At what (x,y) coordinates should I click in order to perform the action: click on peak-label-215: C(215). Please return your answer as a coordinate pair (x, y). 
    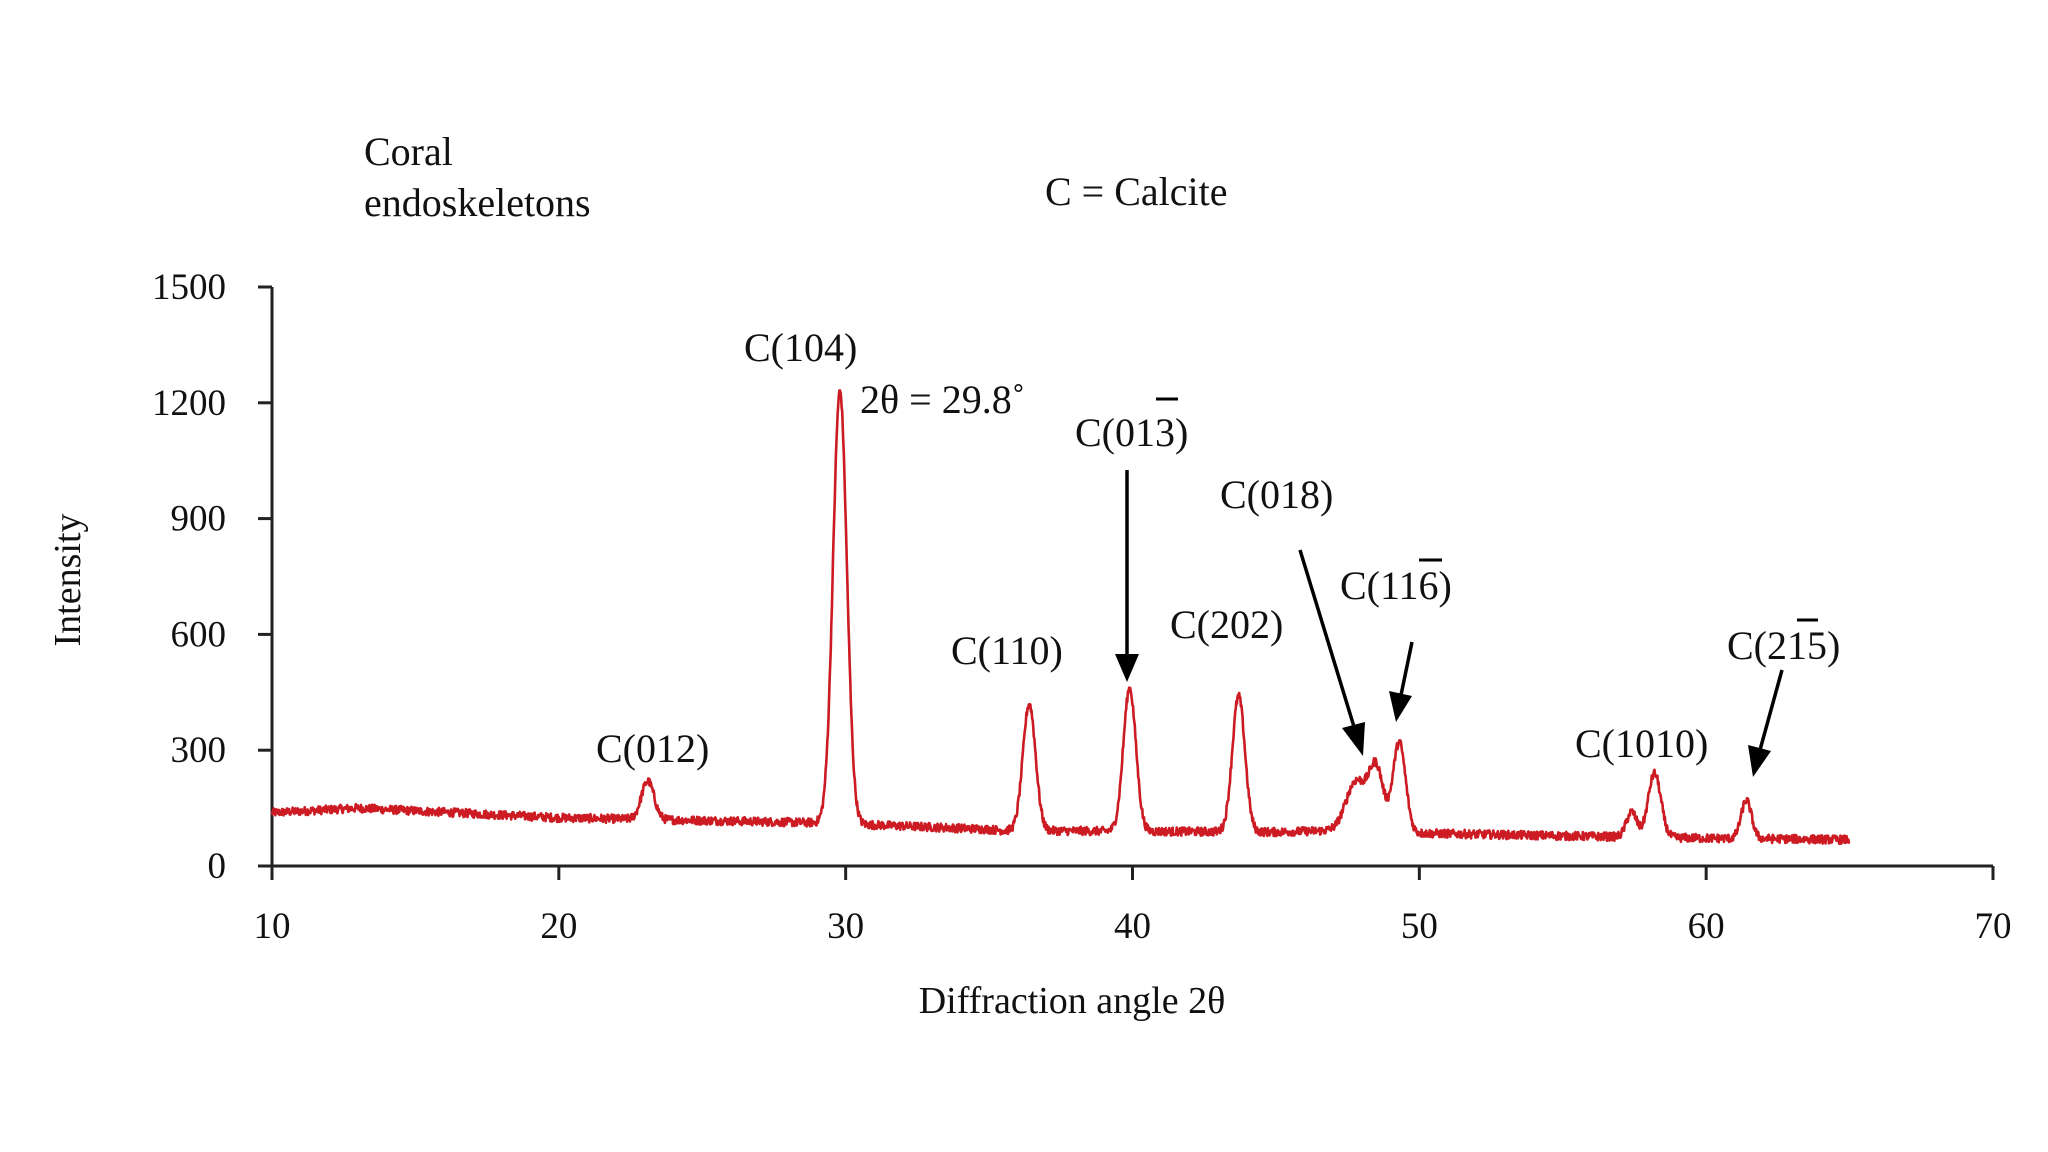
    Looking at the image, I should click on (1783, 645).